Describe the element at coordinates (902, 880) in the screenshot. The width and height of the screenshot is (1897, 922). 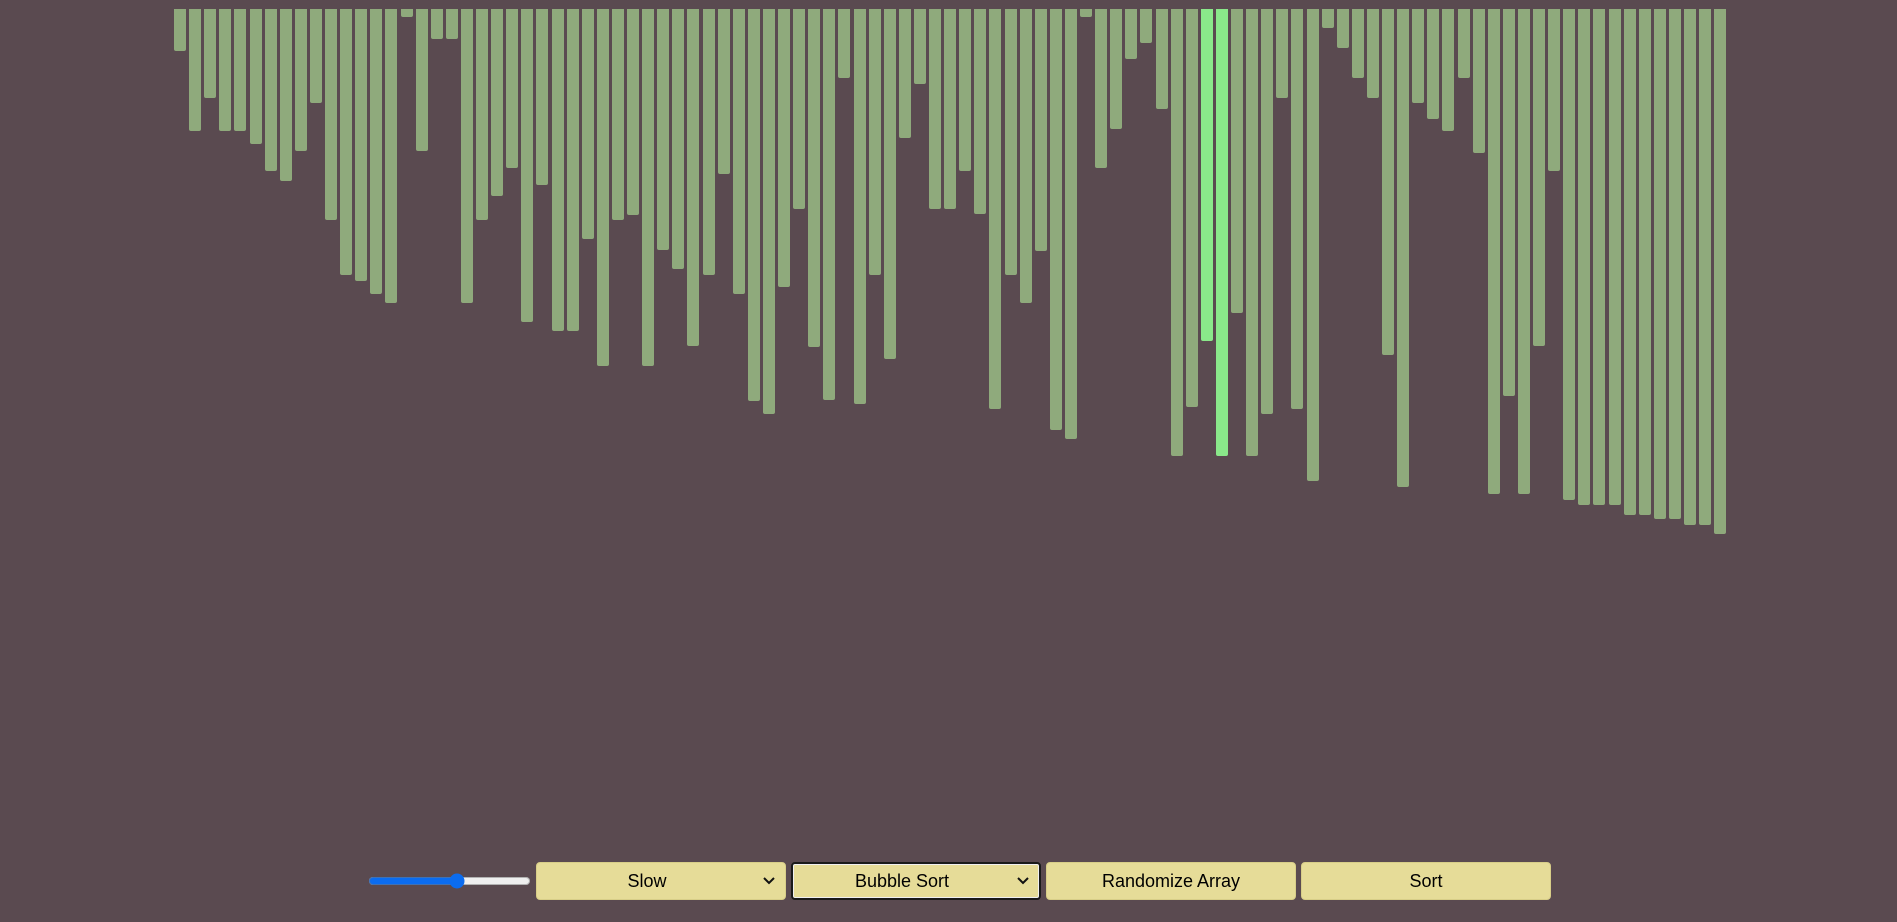
I see `algorithm-select-value: Bubble Sort` at that location.